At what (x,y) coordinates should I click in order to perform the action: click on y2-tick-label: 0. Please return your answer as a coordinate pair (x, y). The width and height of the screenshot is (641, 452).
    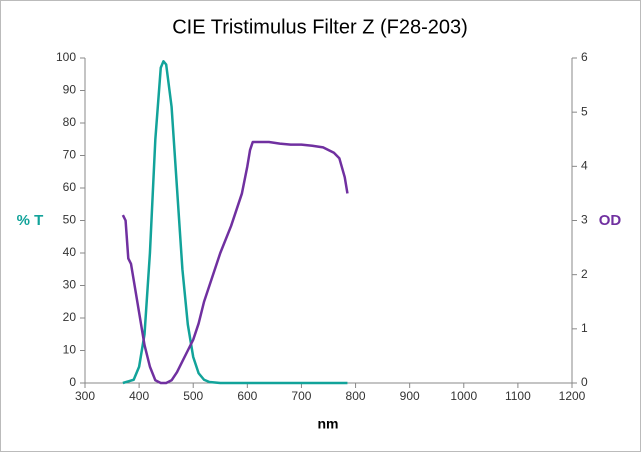
    Looking at the image, I should click on (584, 382).